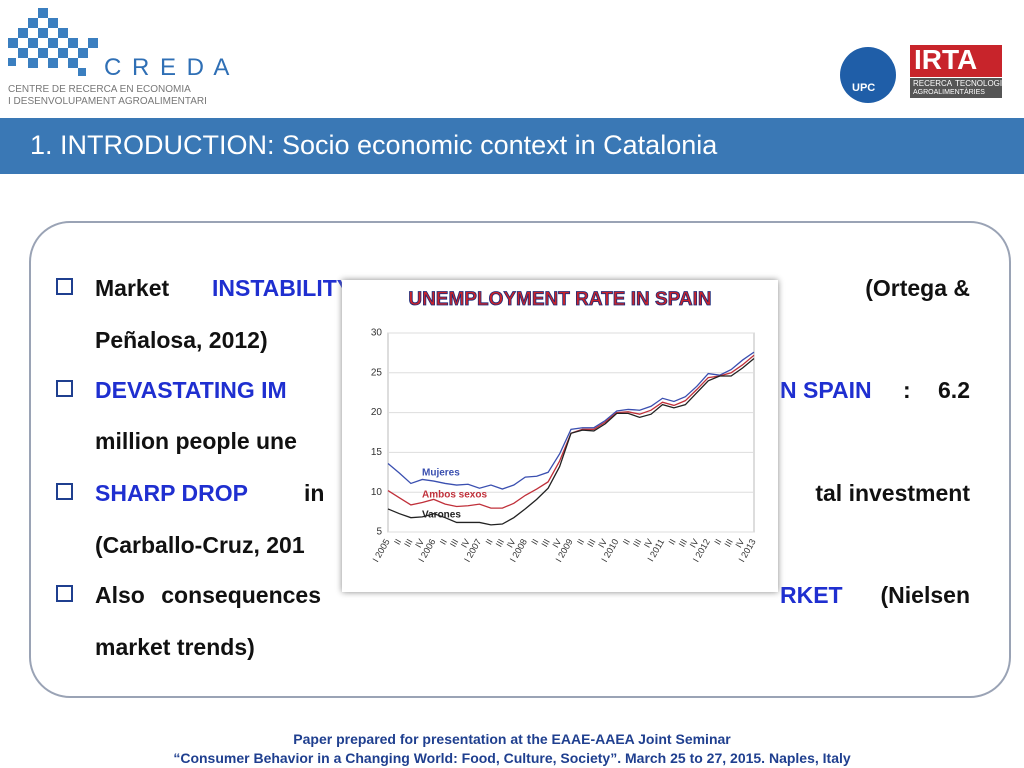 The image size is (1024, 768). I want to click on y-tick-label: 25, so click(377, 372).